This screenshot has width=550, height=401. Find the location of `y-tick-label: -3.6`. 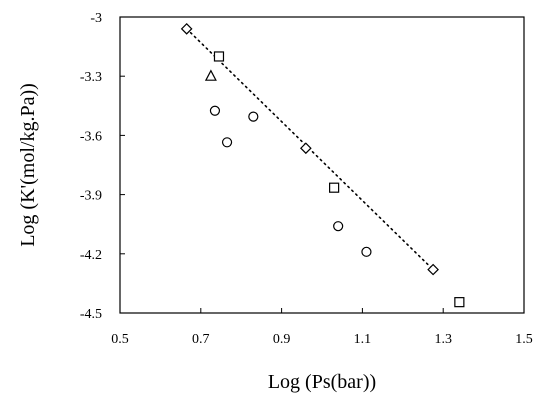

y-tick-label: -3.6 is located at coordinates (91, 136).